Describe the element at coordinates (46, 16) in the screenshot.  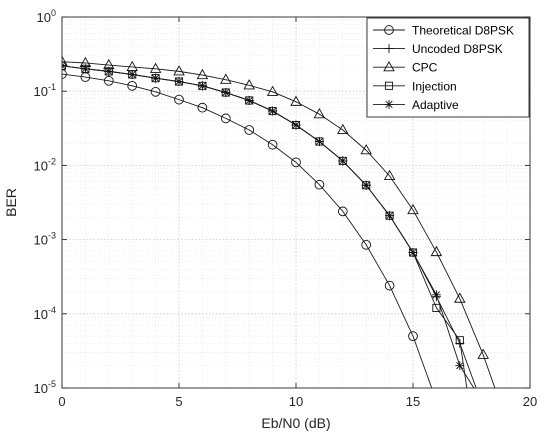
I see `y-tick-label: 10⁰` at that location.